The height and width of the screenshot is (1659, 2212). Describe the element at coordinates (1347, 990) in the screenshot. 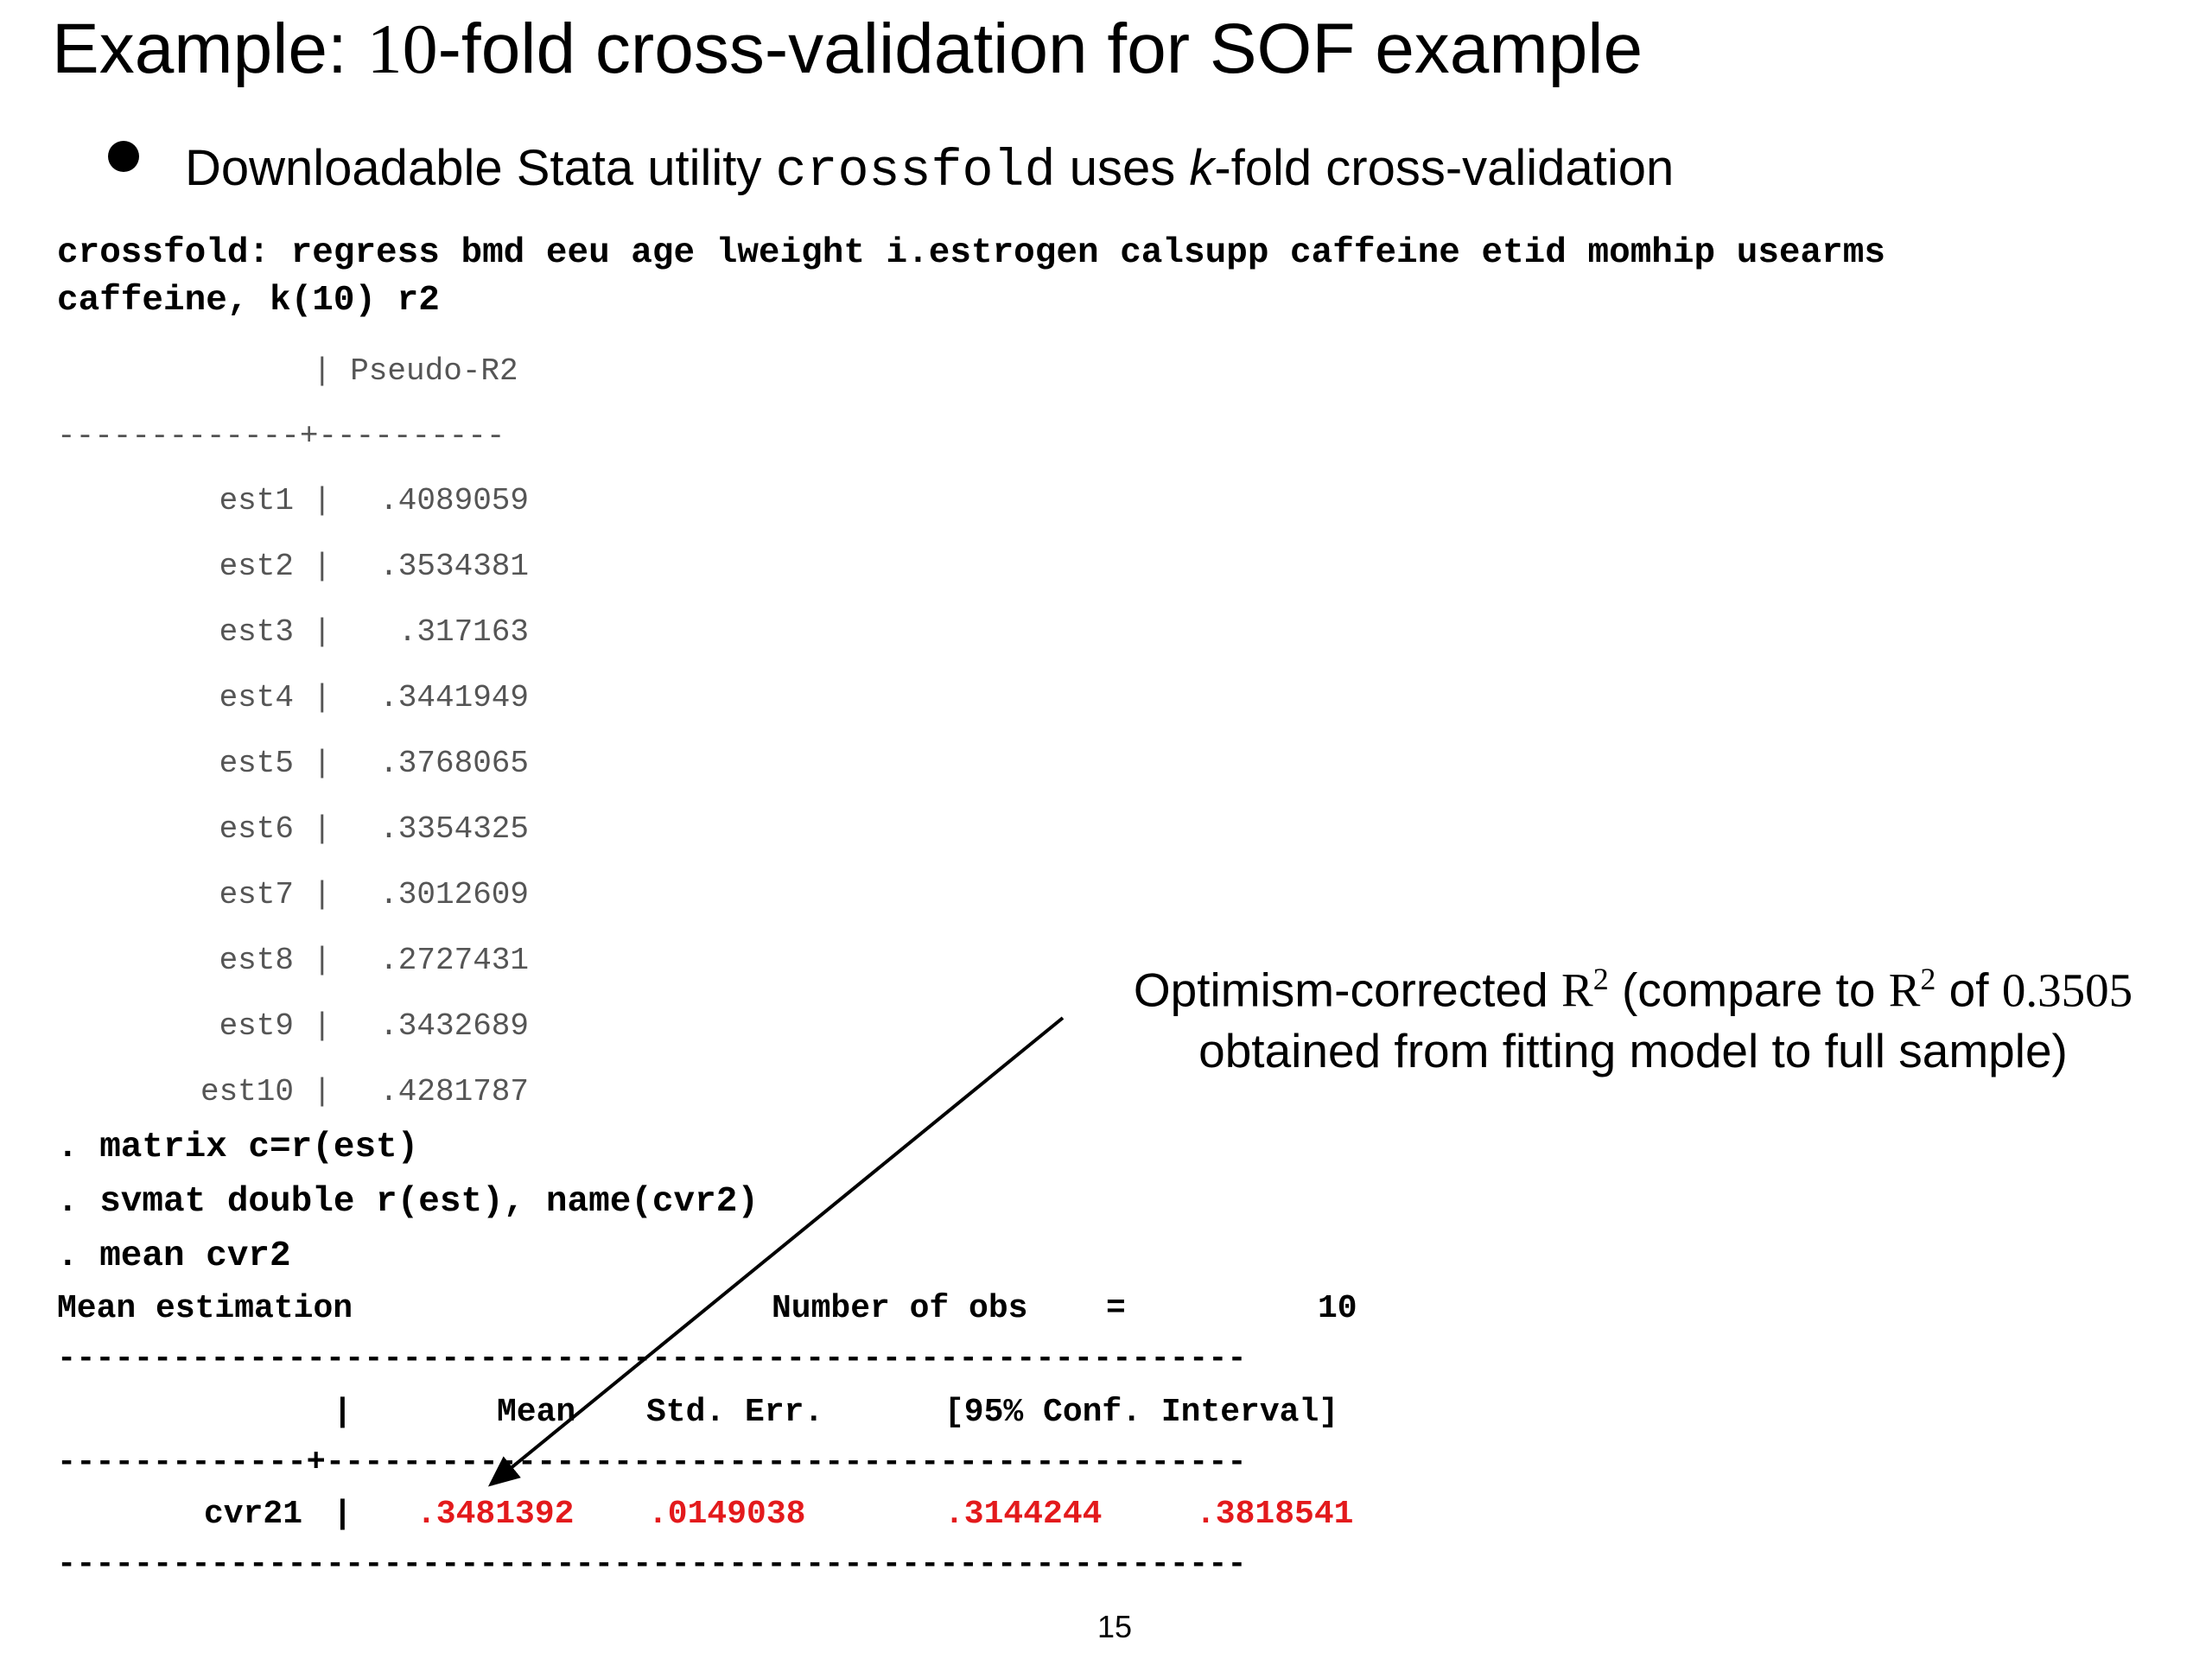

I see `annotation-part1: Optimism-corrected` at that location.